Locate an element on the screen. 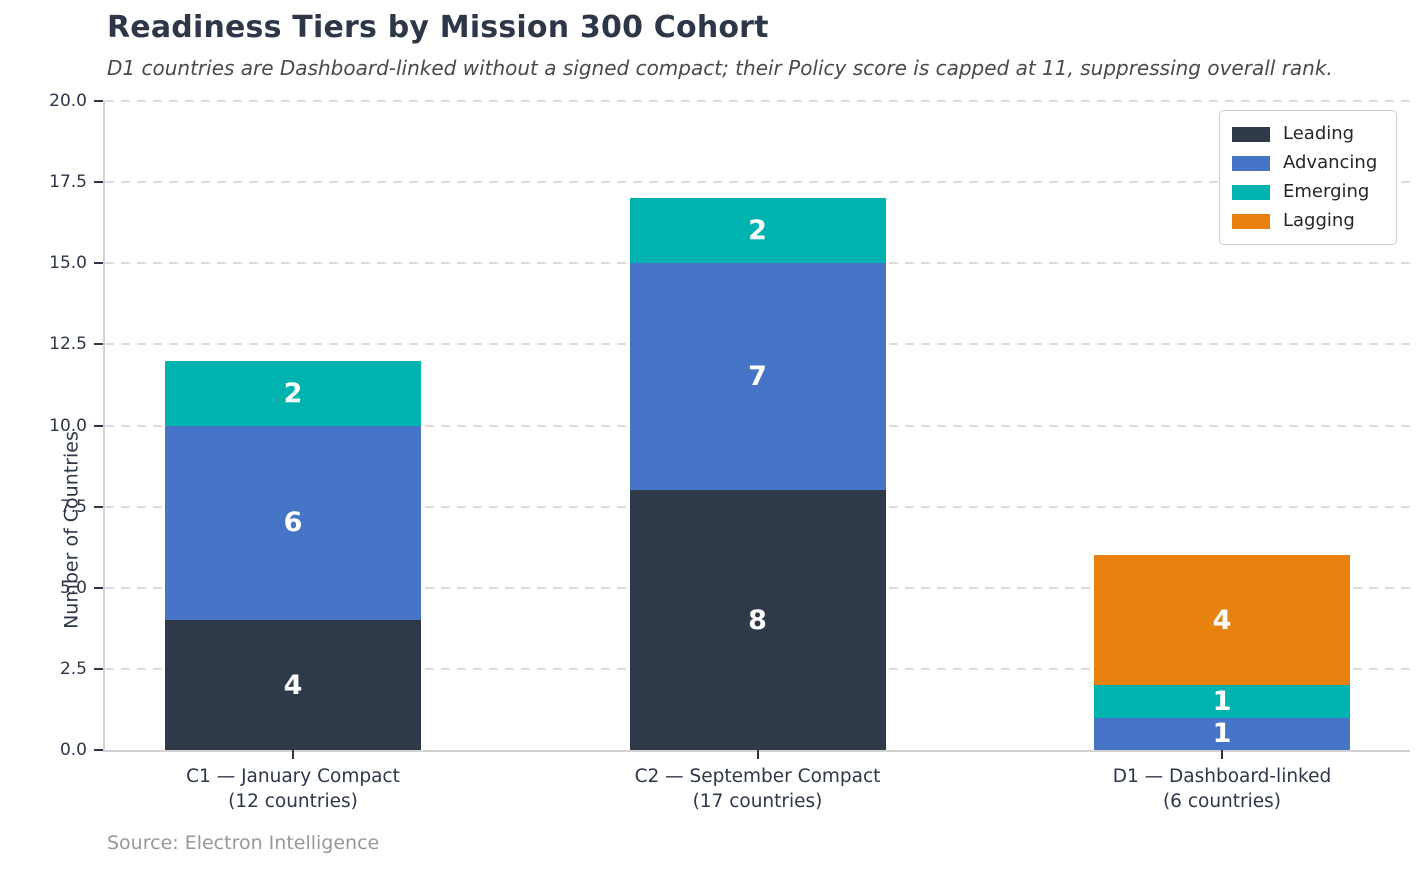 The height and width of the screenshot is (872, 1422). x-tick-label-line1: D1 — Dashboard-linked is located at coordinates (1222, 776).